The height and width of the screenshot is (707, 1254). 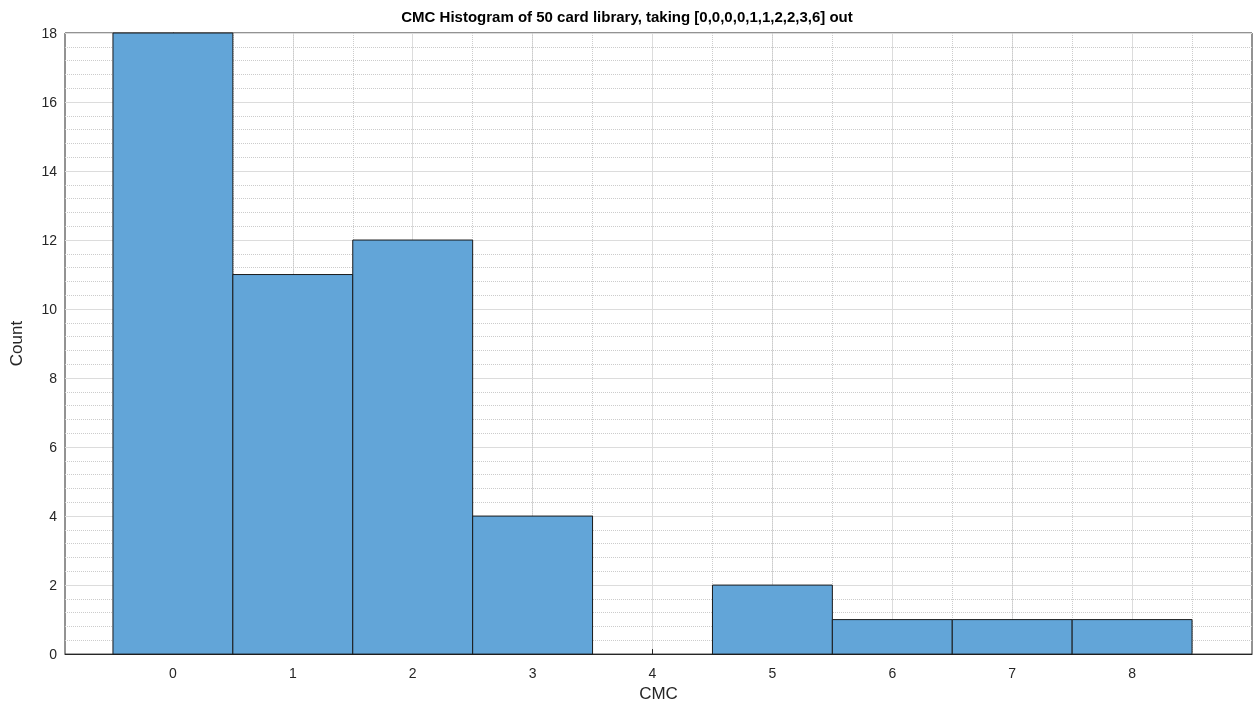 What do you see at coordinates (53, 447) in the screenshot?
I see `y-tick-label: 6` at bounding box center [53, 447].